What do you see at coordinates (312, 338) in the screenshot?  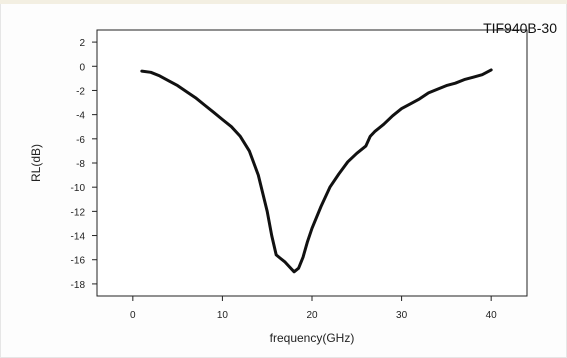 I see `x-axis-title: frequency(GHz)` at bounding box center [312, 338].